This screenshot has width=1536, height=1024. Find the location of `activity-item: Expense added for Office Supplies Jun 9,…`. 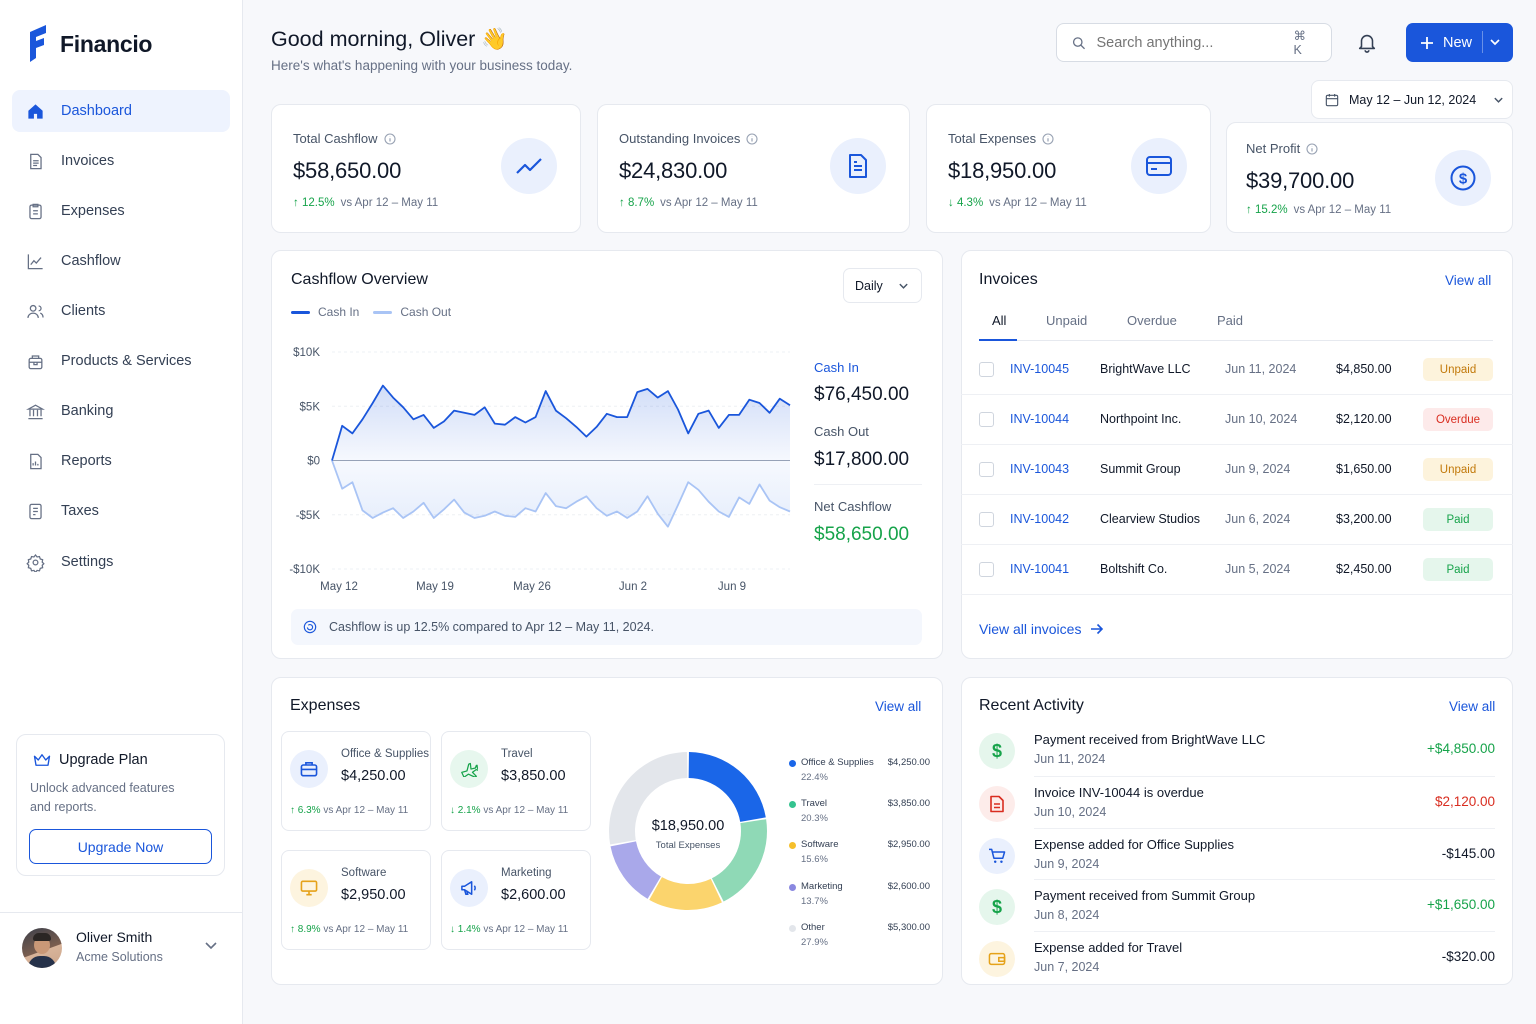

activity-item: Expense added for Office Supplies Jun 9,… is located at coordinates (1236, 858).